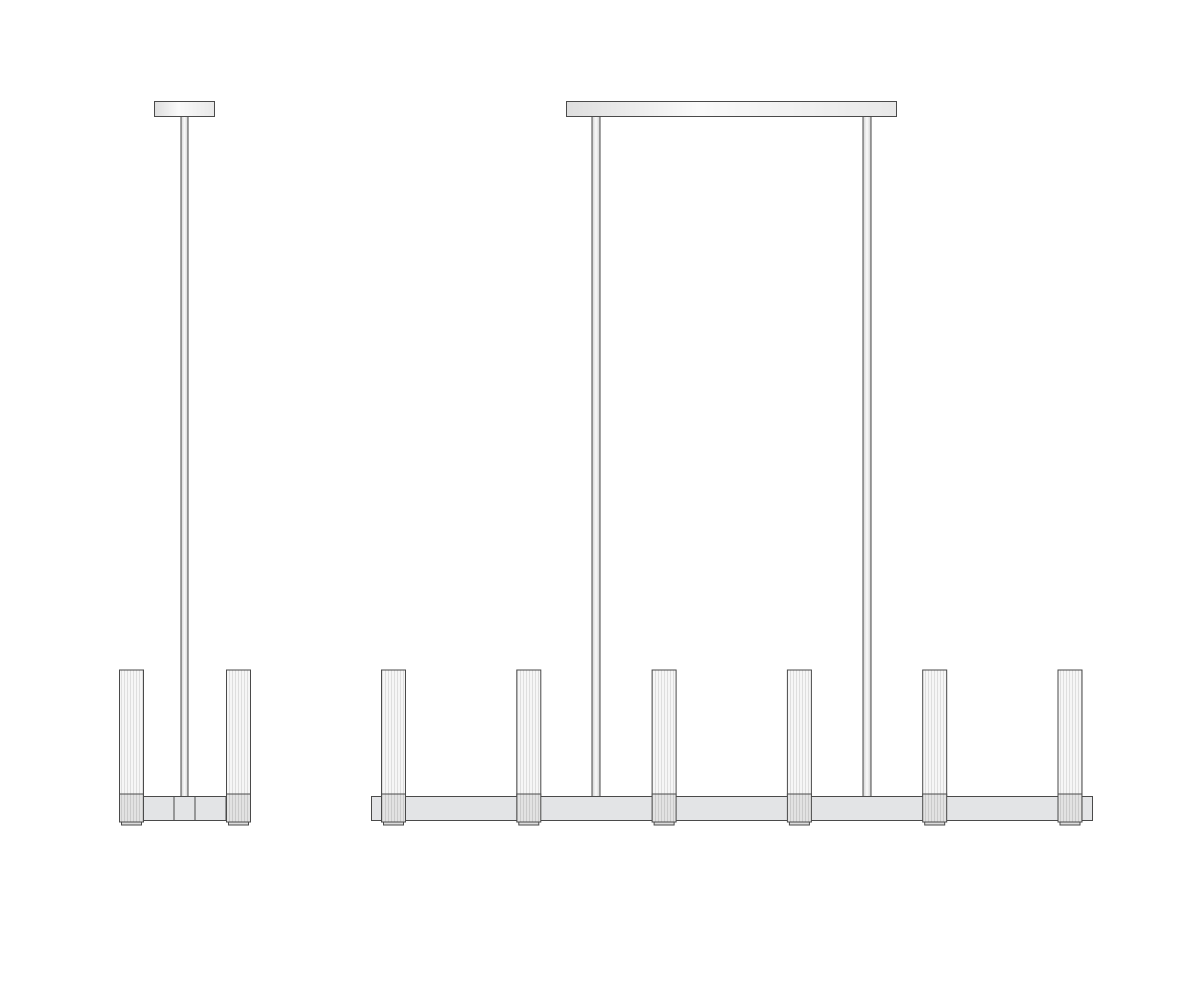 Image resolution: width=1200 pixels, height=1000 pixels. I want to click on side-view, so click(185, 463).